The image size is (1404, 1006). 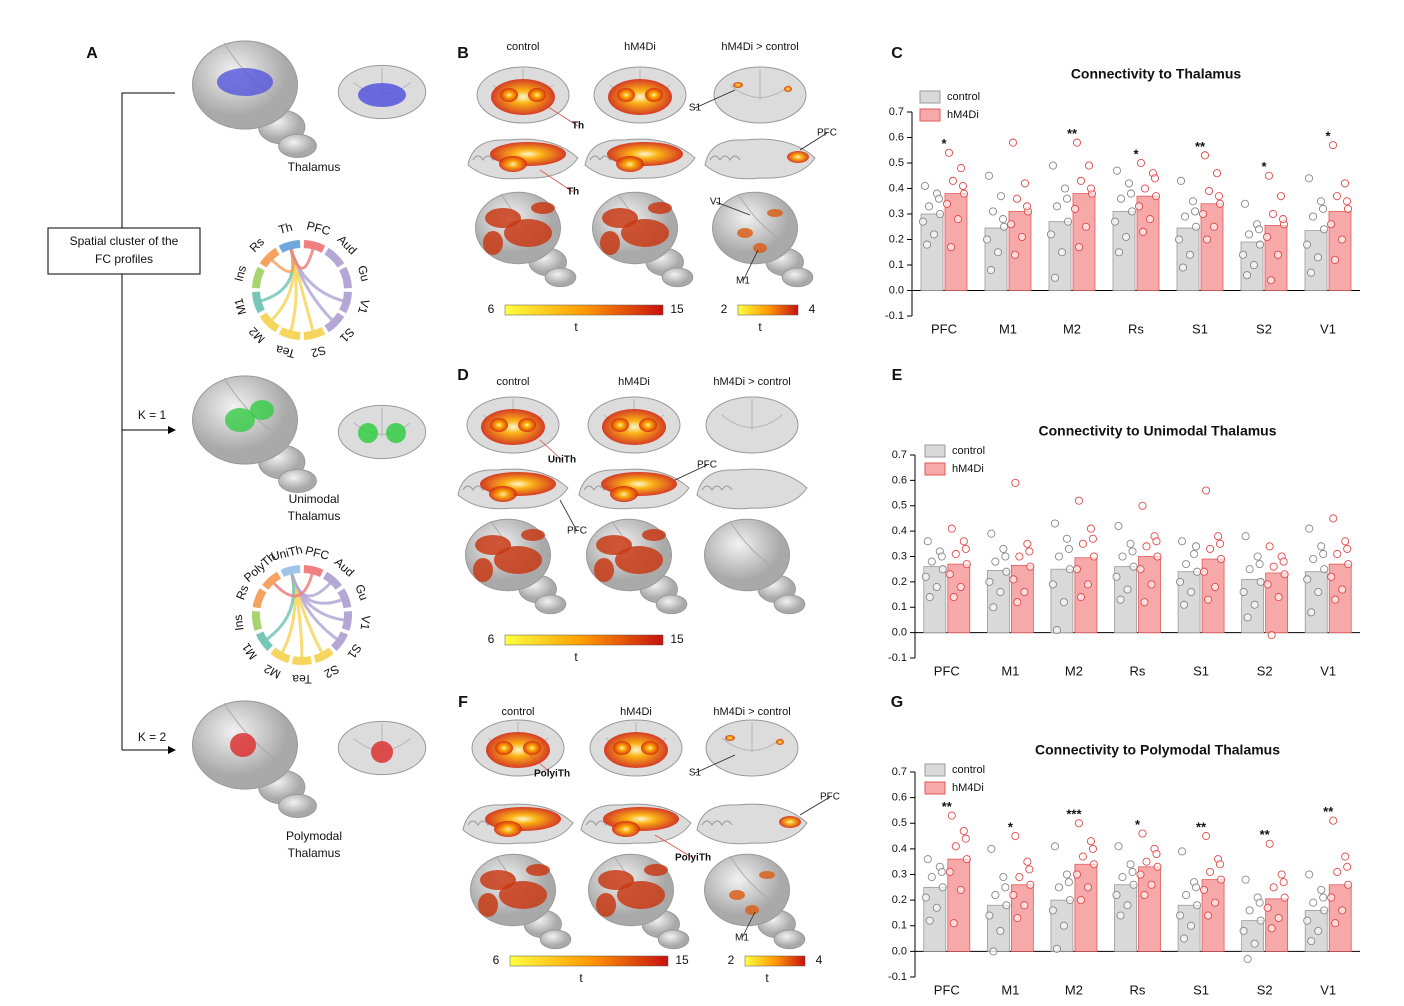 What do you see at coordinates (899, 633) in the screenshot?
I see `y-tick-label: 0.0` at bounding box center [899, 633].